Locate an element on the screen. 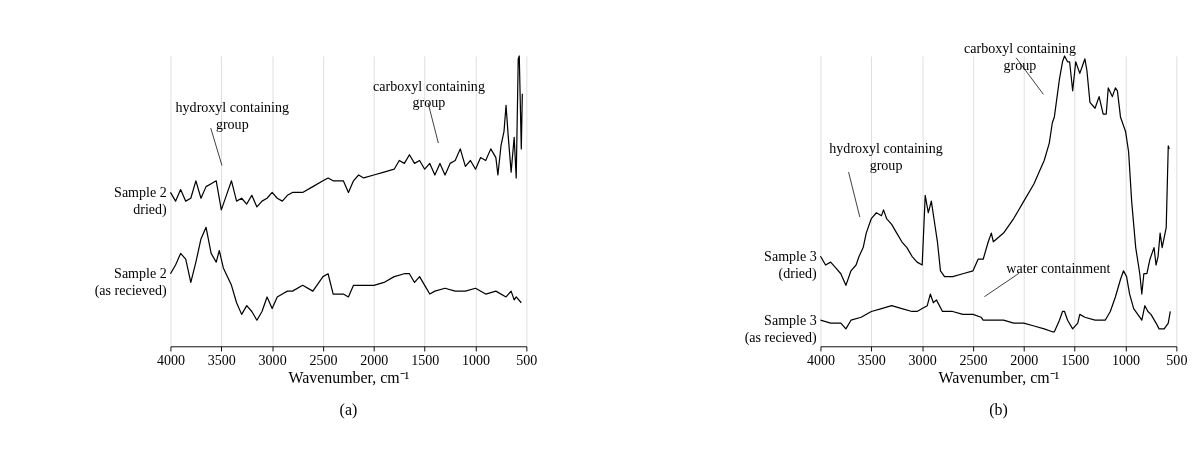  series-label: Sample 3 (as recieved) is located at coordinates (781, 328).